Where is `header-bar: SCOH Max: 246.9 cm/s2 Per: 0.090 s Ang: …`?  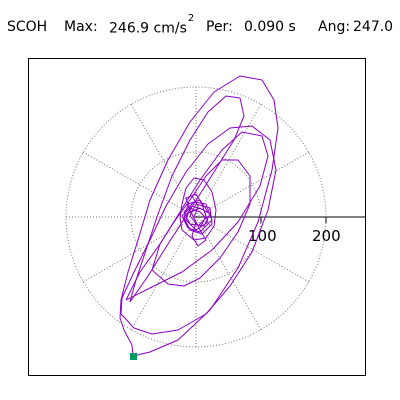 header-bar: SCOH Max: 246.9 cm/s2 Per: 0.090 s Ang: … is located at coordinates (202, 25).